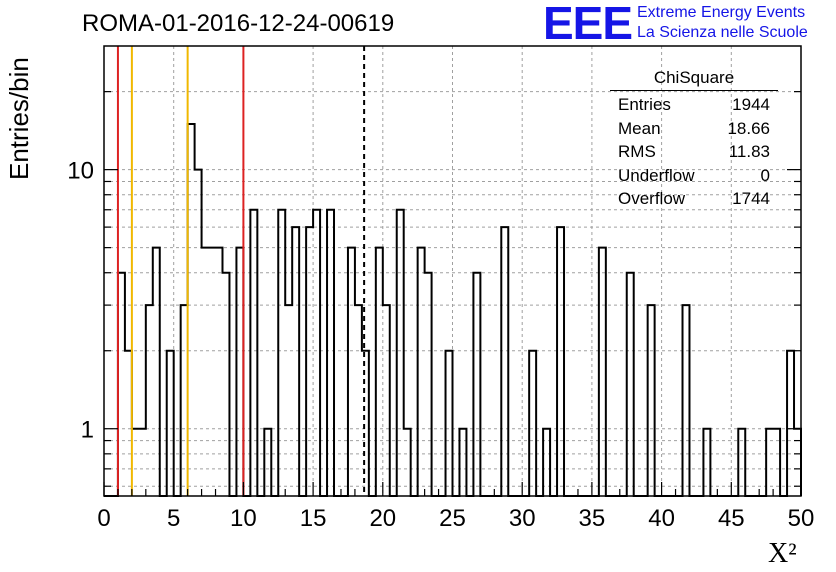 The image size is (836, 572). What do you see at coordinates (637, 151) in the screenshot?
I see `stats-label: RMS` at bounding box center [637, 151].